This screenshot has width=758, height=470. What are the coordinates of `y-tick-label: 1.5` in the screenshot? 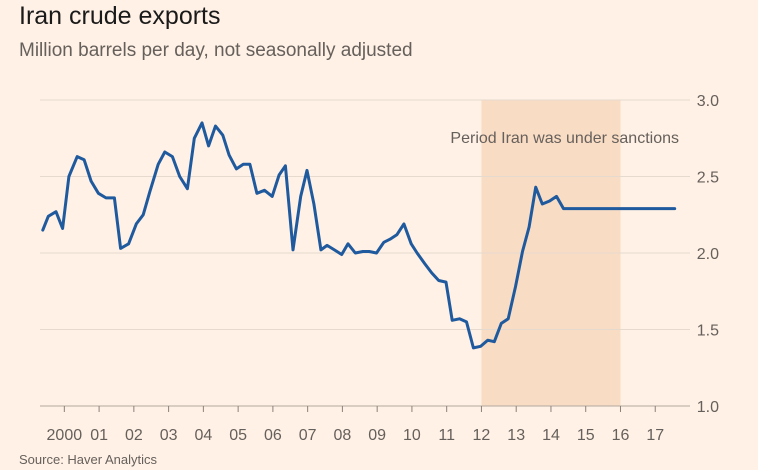 It's located at (708, 331).